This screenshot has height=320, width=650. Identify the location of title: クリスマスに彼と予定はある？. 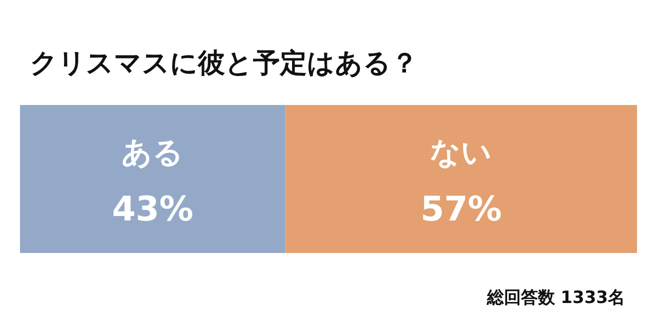
(224, 63).